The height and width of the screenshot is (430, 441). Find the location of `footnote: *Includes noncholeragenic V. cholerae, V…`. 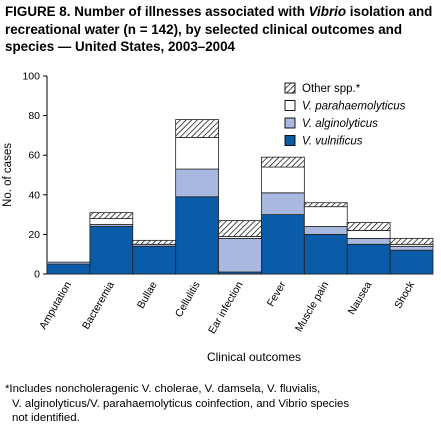

footnote: *Includes noncholeragenic V. cholerae, V… is located at coordinates (220, 404).